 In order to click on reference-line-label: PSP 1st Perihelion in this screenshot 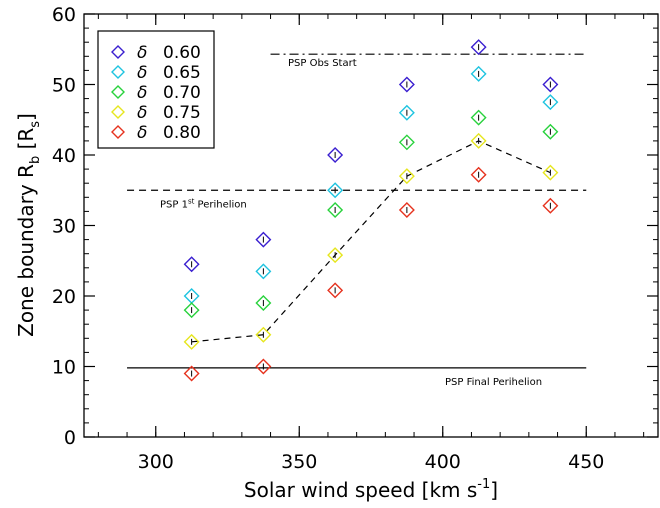, I will do `click(203, 203)`.